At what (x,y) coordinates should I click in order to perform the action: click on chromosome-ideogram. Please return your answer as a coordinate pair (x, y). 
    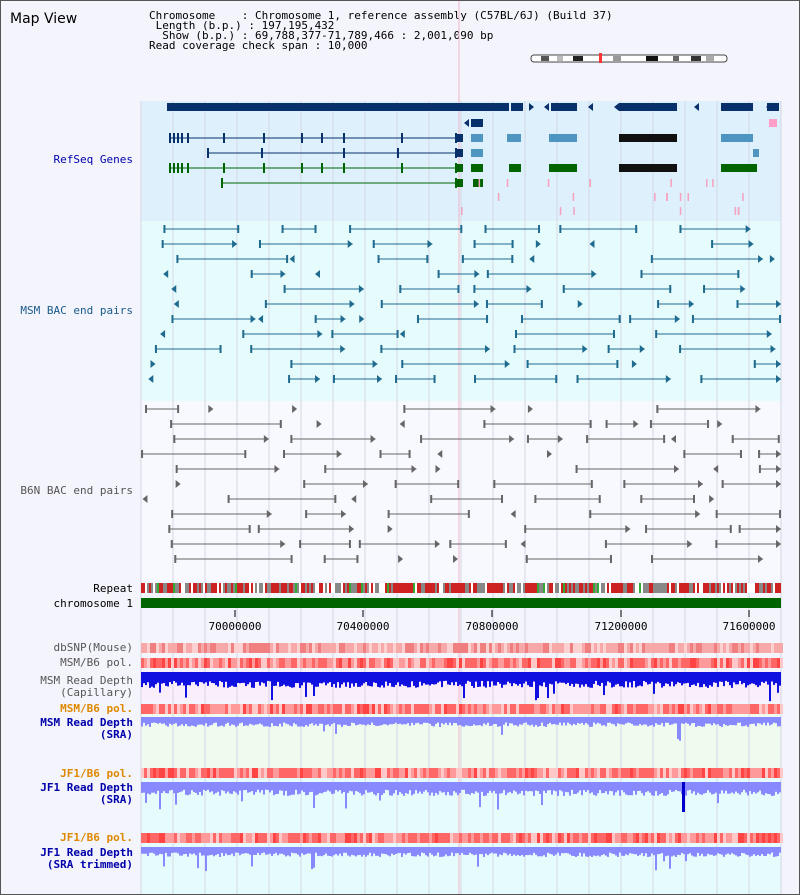
    Looking at the image, I should click on (629, 58).